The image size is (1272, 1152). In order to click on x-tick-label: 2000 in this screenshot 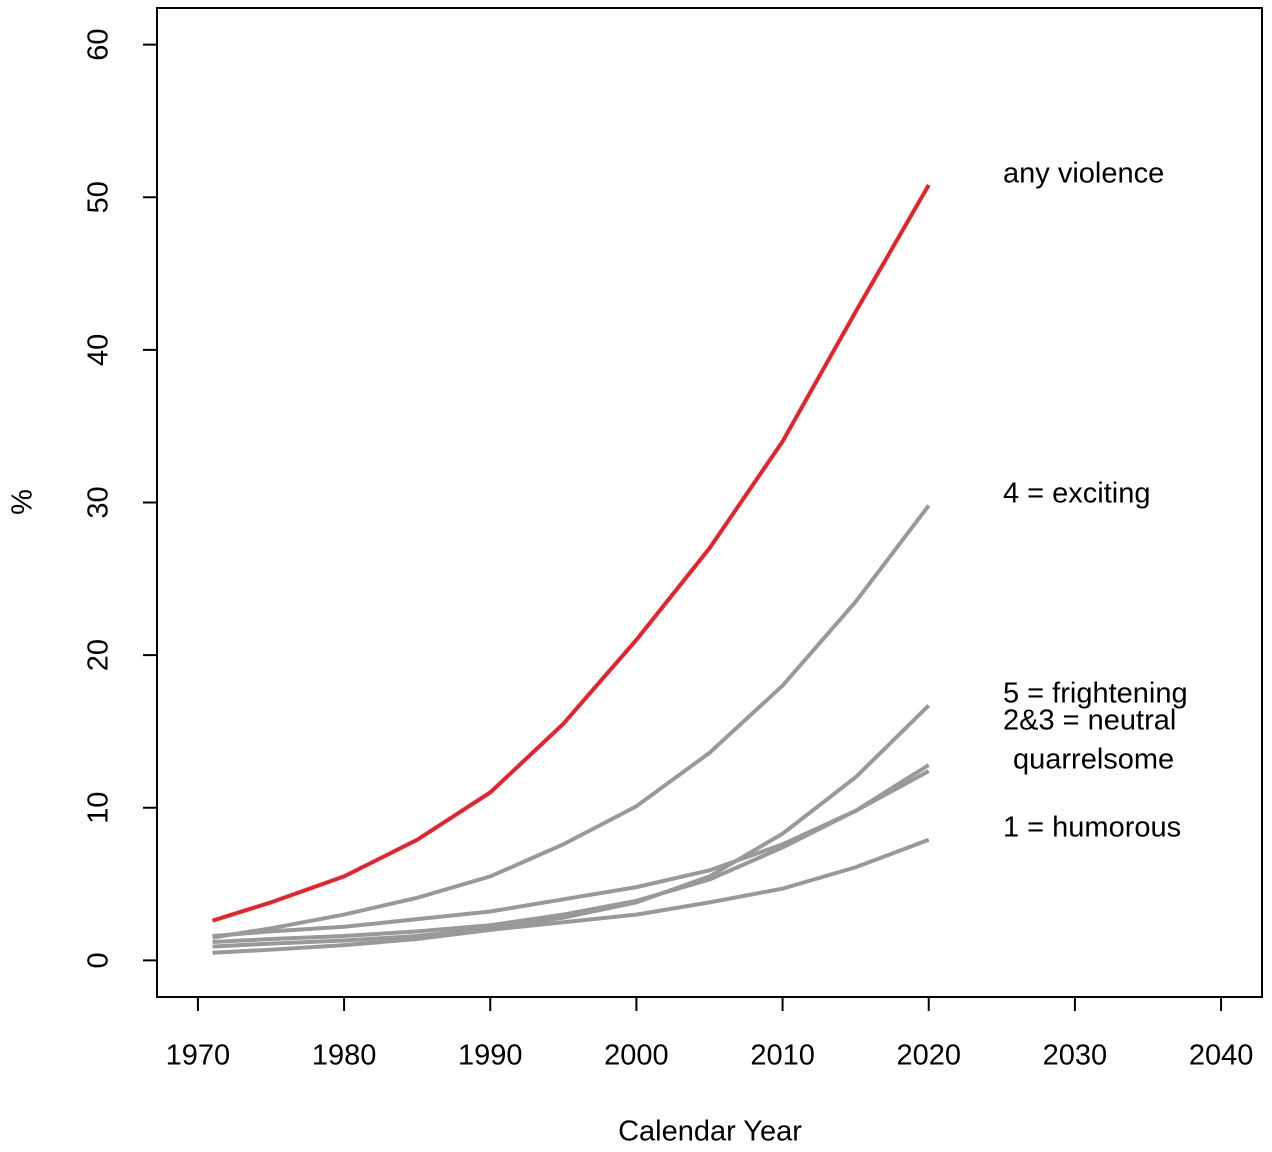, I will do `click(636, 1056)`.